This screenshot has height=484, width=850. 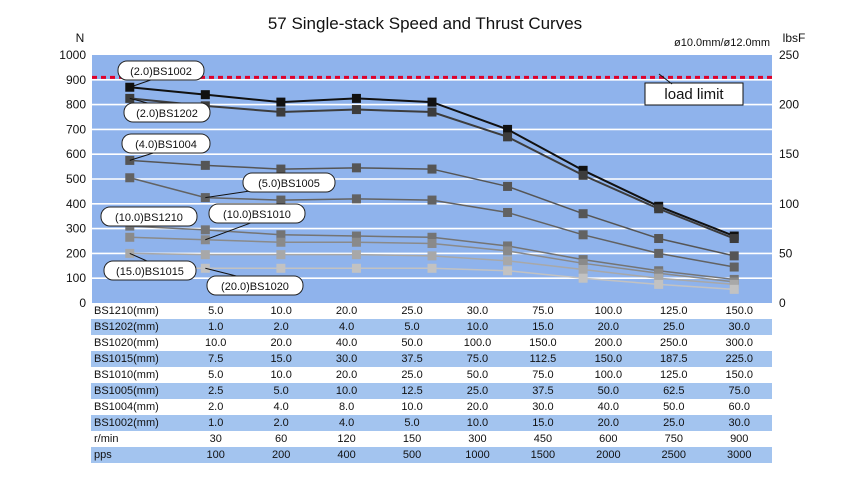 I want to click on row-label: BS1015(mm), so click(x=137, y=359).